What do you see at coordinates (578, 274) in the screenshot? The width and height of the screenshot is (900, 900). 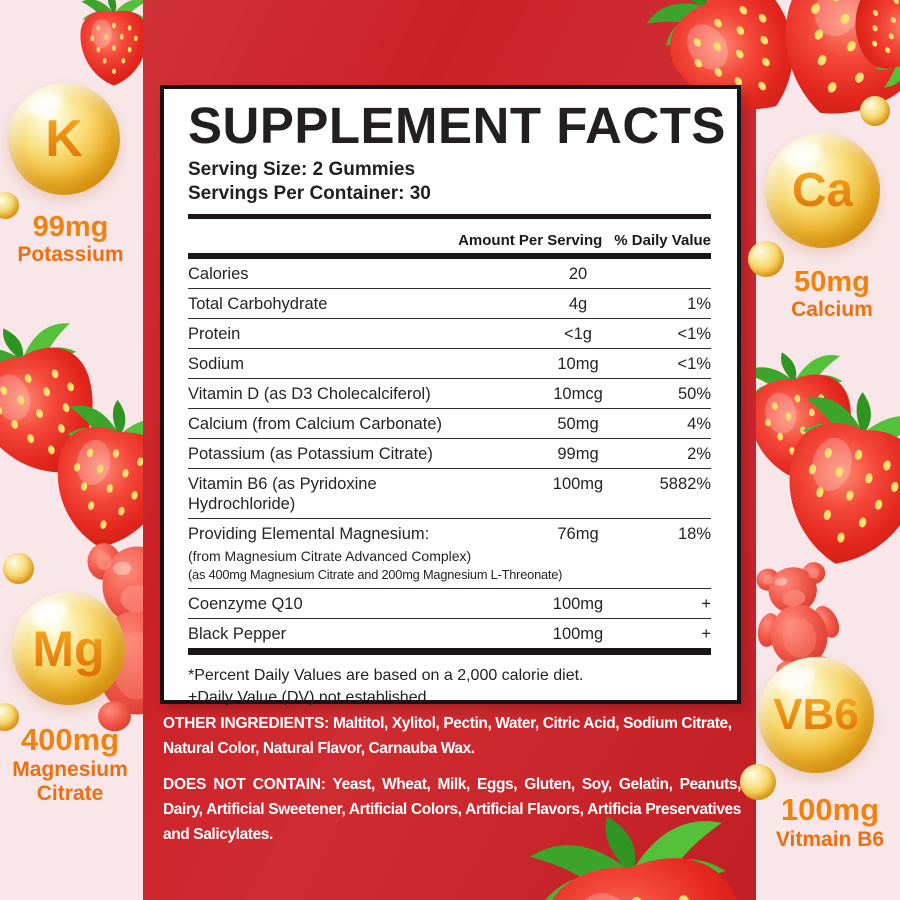 I see `row-amount: 20` at bounding box center [578, 274].